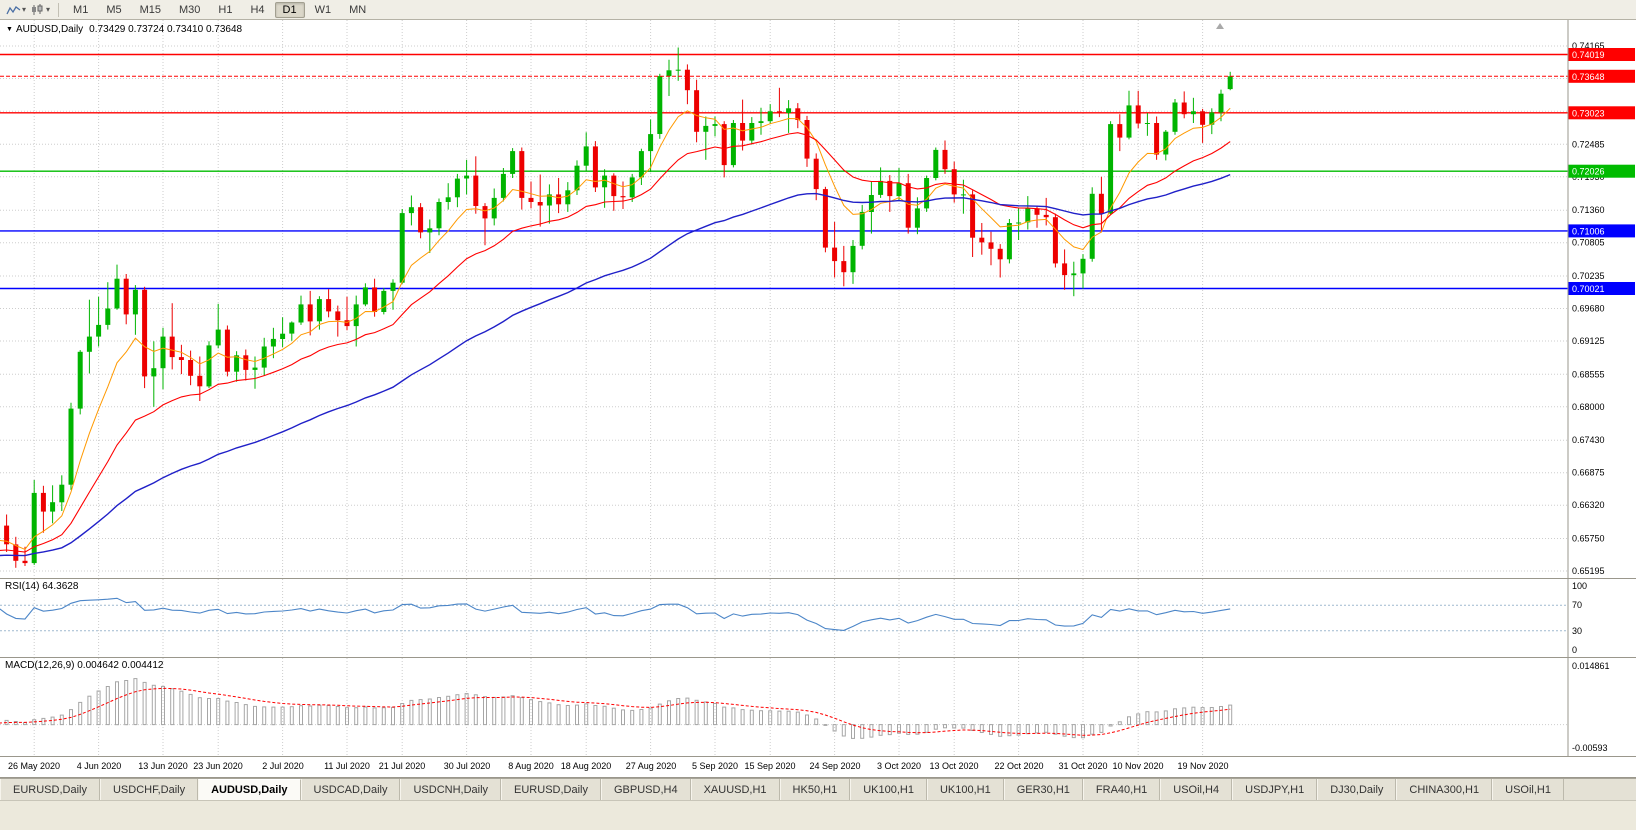 The height and width of the screenshot is (830, 1636). Describe the element at coordinates (249, 789) in the screenshot. I see `chart-tab-AUDUSD-Daily: AUDUSD,Daily` at that location.